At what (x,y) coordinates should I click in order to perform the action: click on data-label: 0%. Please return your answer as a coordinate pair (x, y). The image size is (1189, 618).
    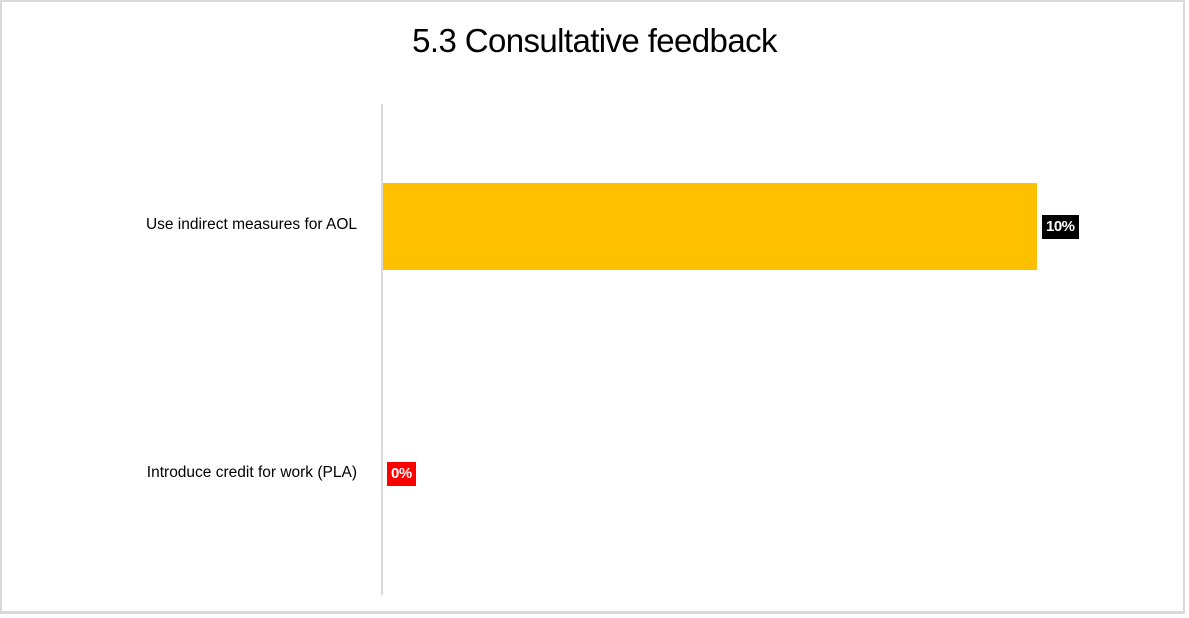
    Looking at the image, I should click on (401, 474).